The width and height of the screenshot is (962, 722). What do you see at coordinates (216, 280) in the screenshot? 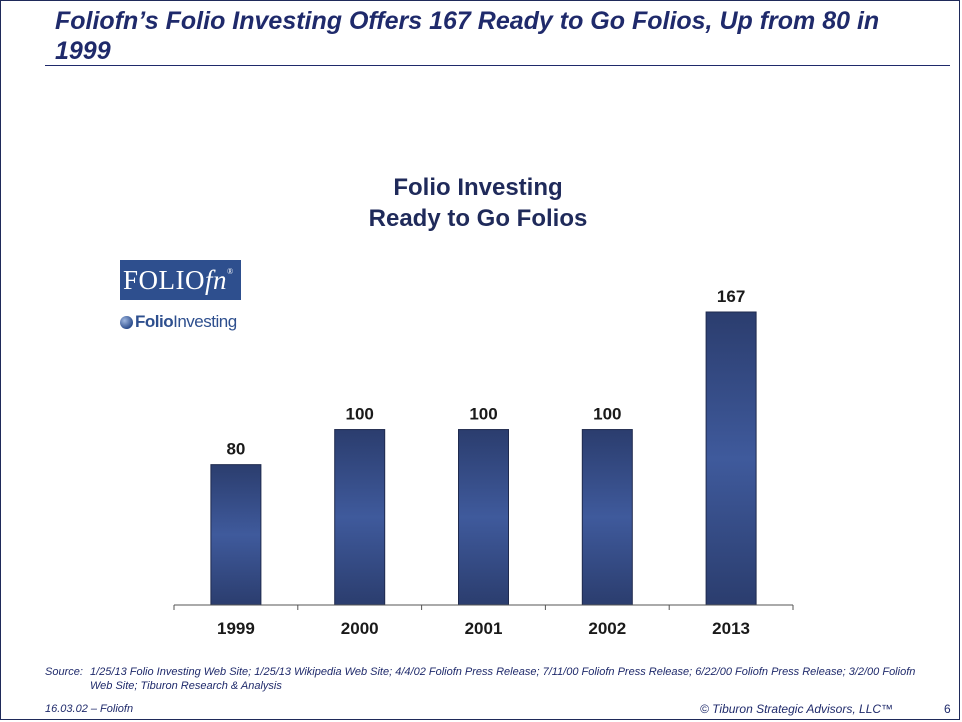
I see `foliofn-logo-italic: fn` at bounding box center [216, 280].